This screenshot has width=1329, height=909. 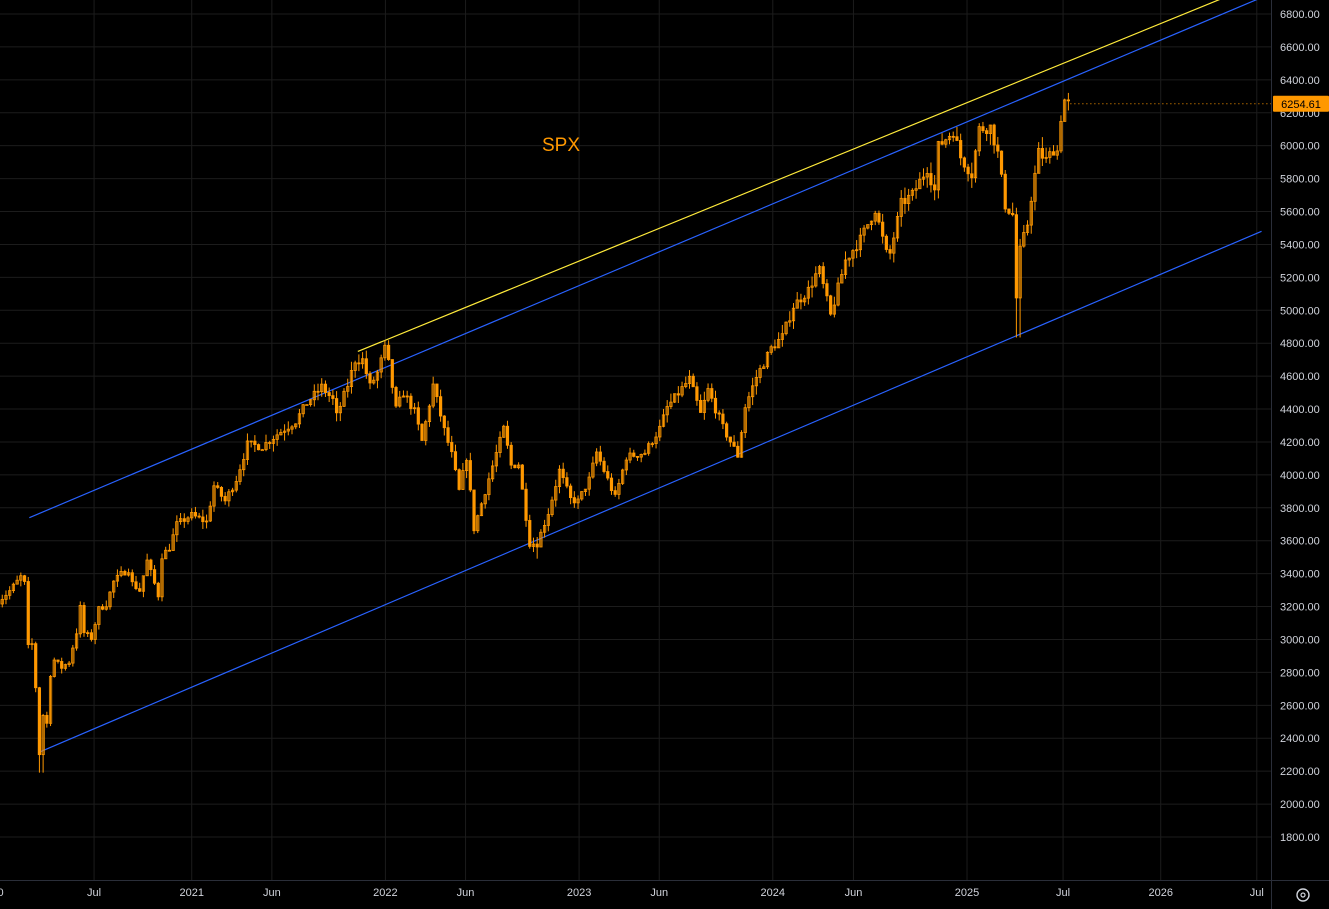 I want to click on time-tick-label: 2022, so click(x=385, y=893).